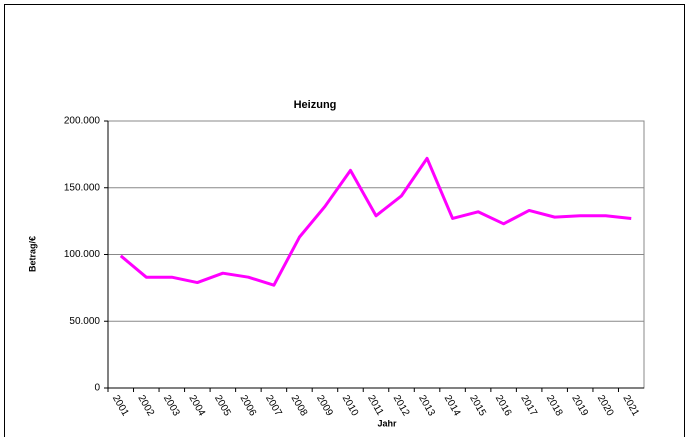 This screenshot has height=442, width=688. I want to click on y-tick-label: 0, so click(97, 388).